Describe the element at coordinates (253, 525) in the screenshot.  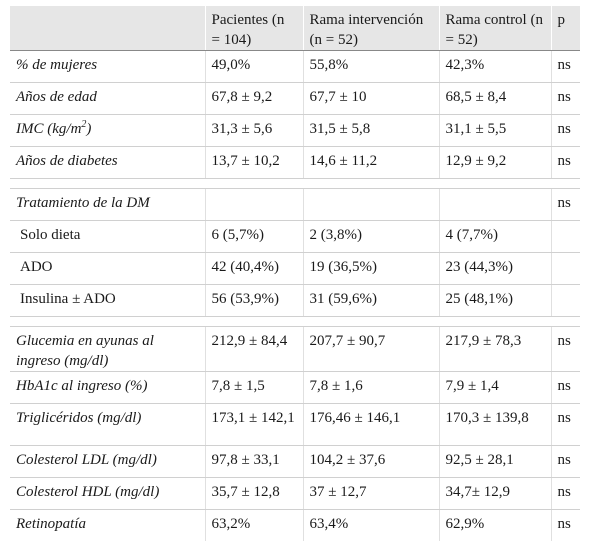
I see `cell-pacientes: 63,2%` at that location.